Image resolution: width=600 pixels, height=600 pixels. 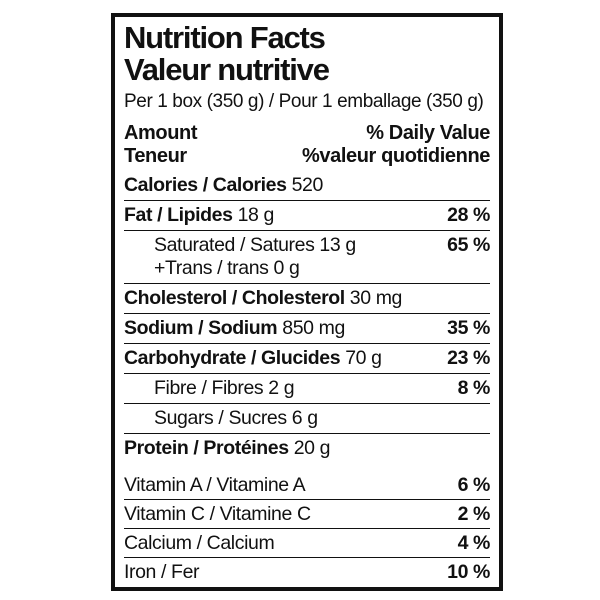 I want to click on vitamin-c-row: Vitamin C / Vitamine C 2 %, so click(x=307, y=513).